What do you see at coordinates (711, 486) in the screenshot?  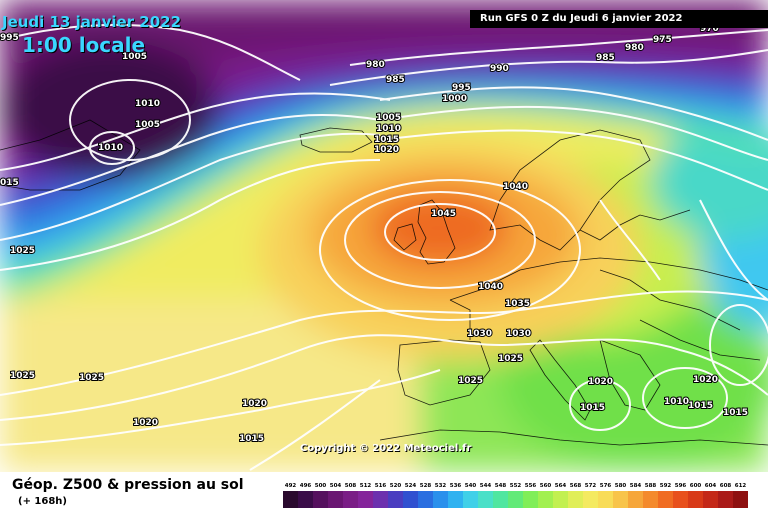 I see `color-scale-tick-label: 604` at bounding box center [711, 486].